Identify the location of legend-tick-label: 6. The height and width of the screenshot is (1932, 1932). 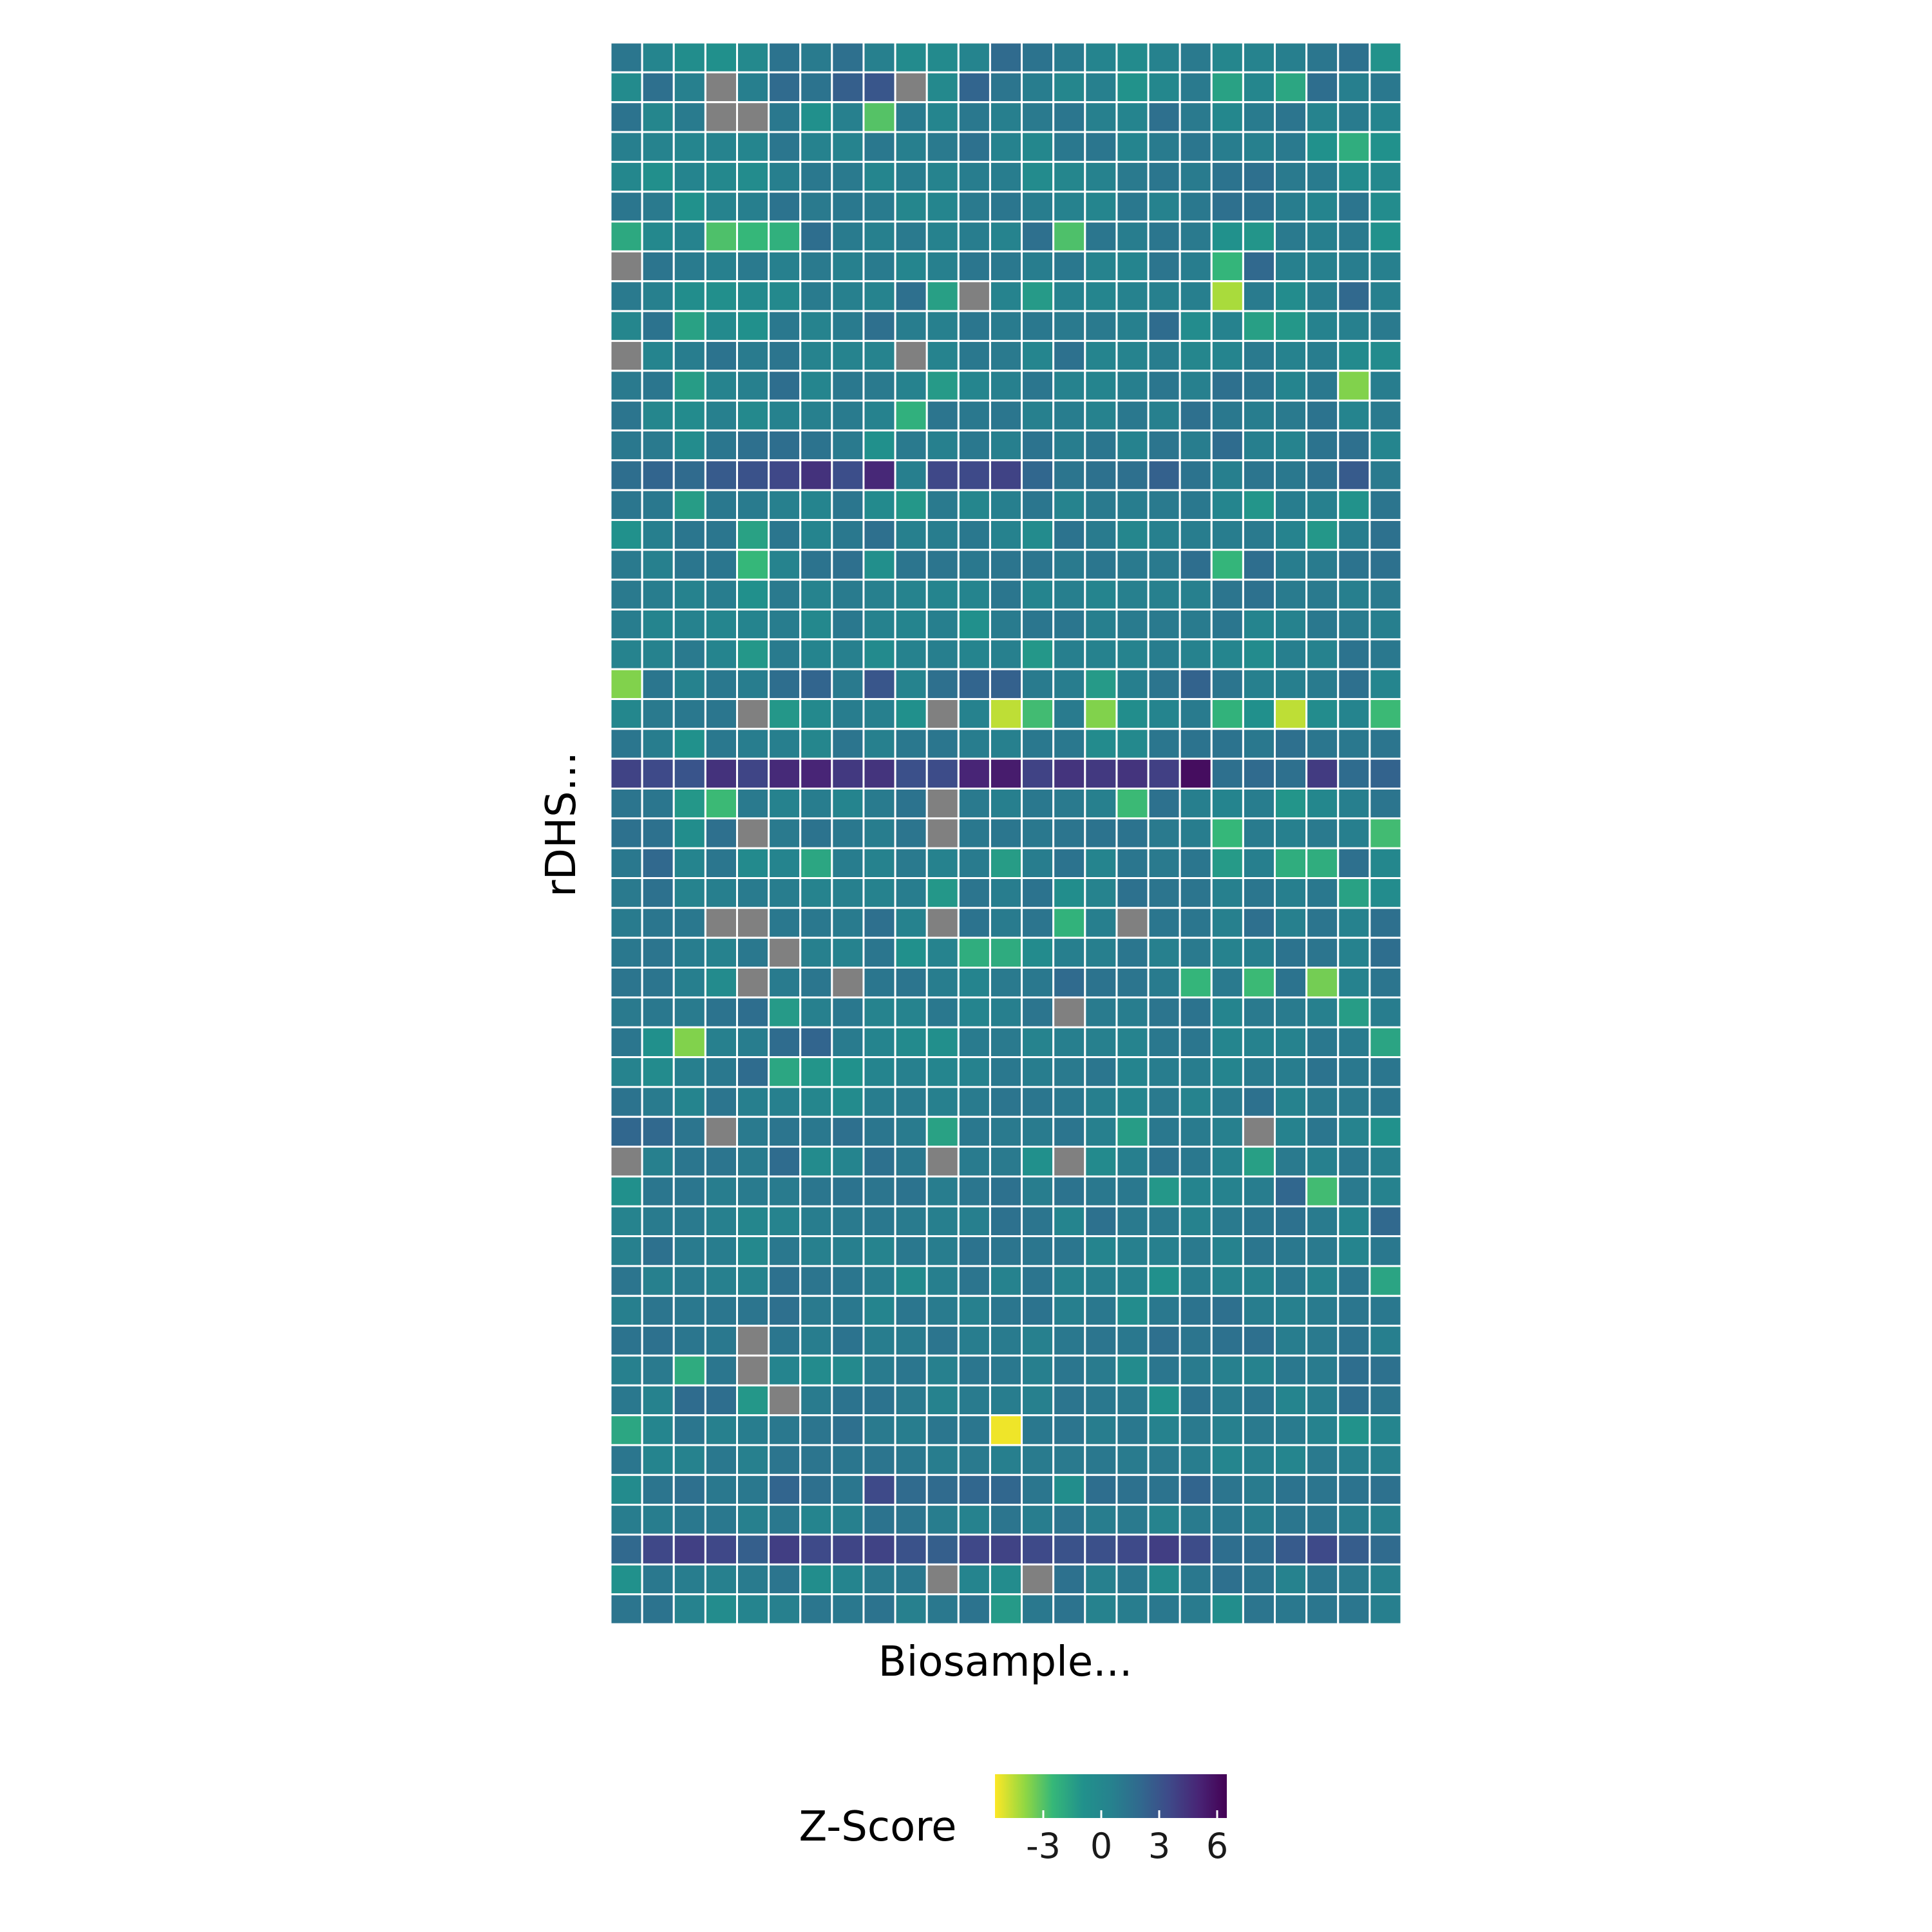
(1217, 1846).